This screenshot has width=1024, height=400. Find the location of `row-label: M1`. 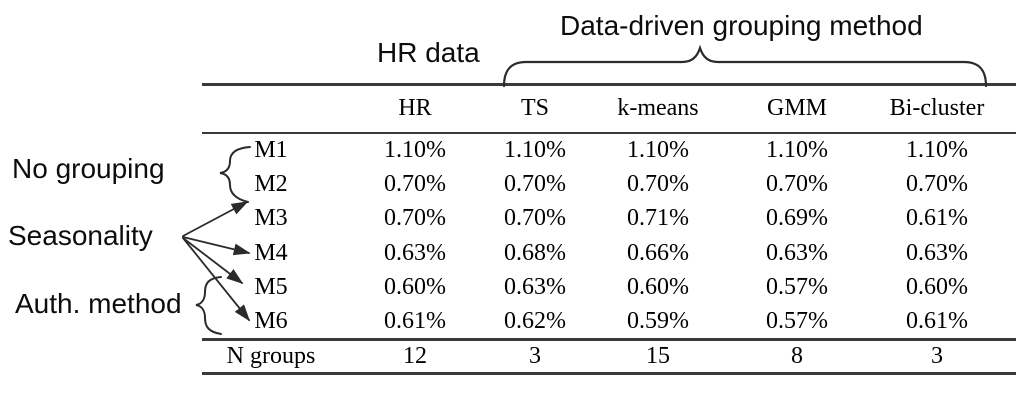

row-label: M1 is located at coordinates (271, 149).